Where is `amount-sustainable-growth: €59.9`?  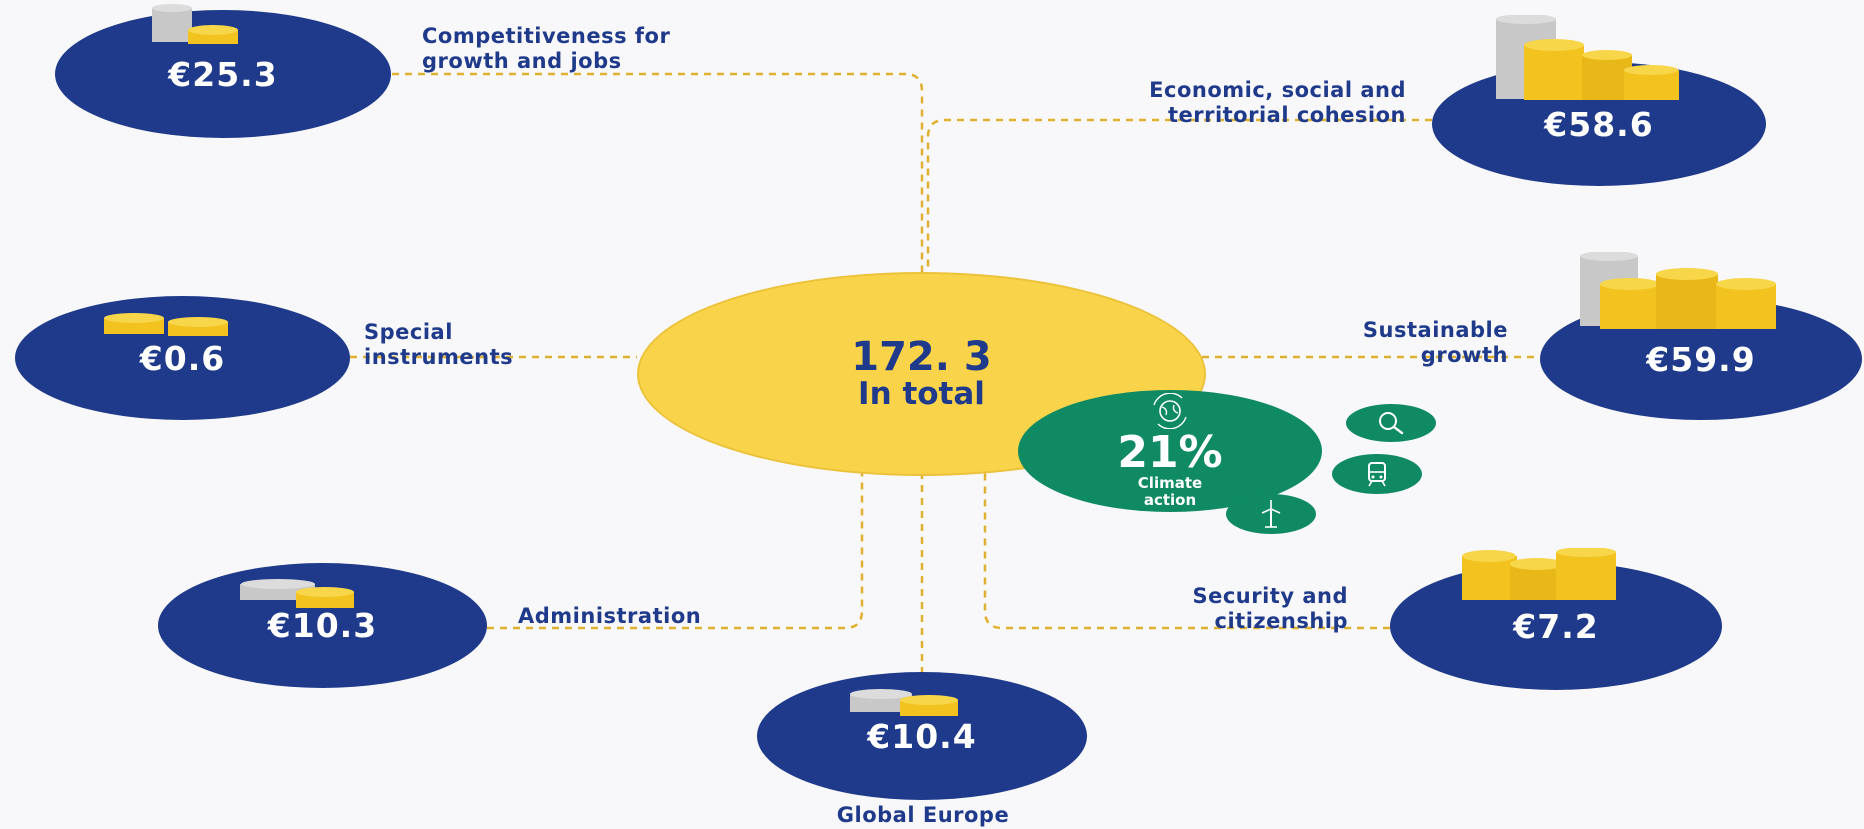 amount-sustainable-growth: €59.9 is located at coordinates (1701, 359).